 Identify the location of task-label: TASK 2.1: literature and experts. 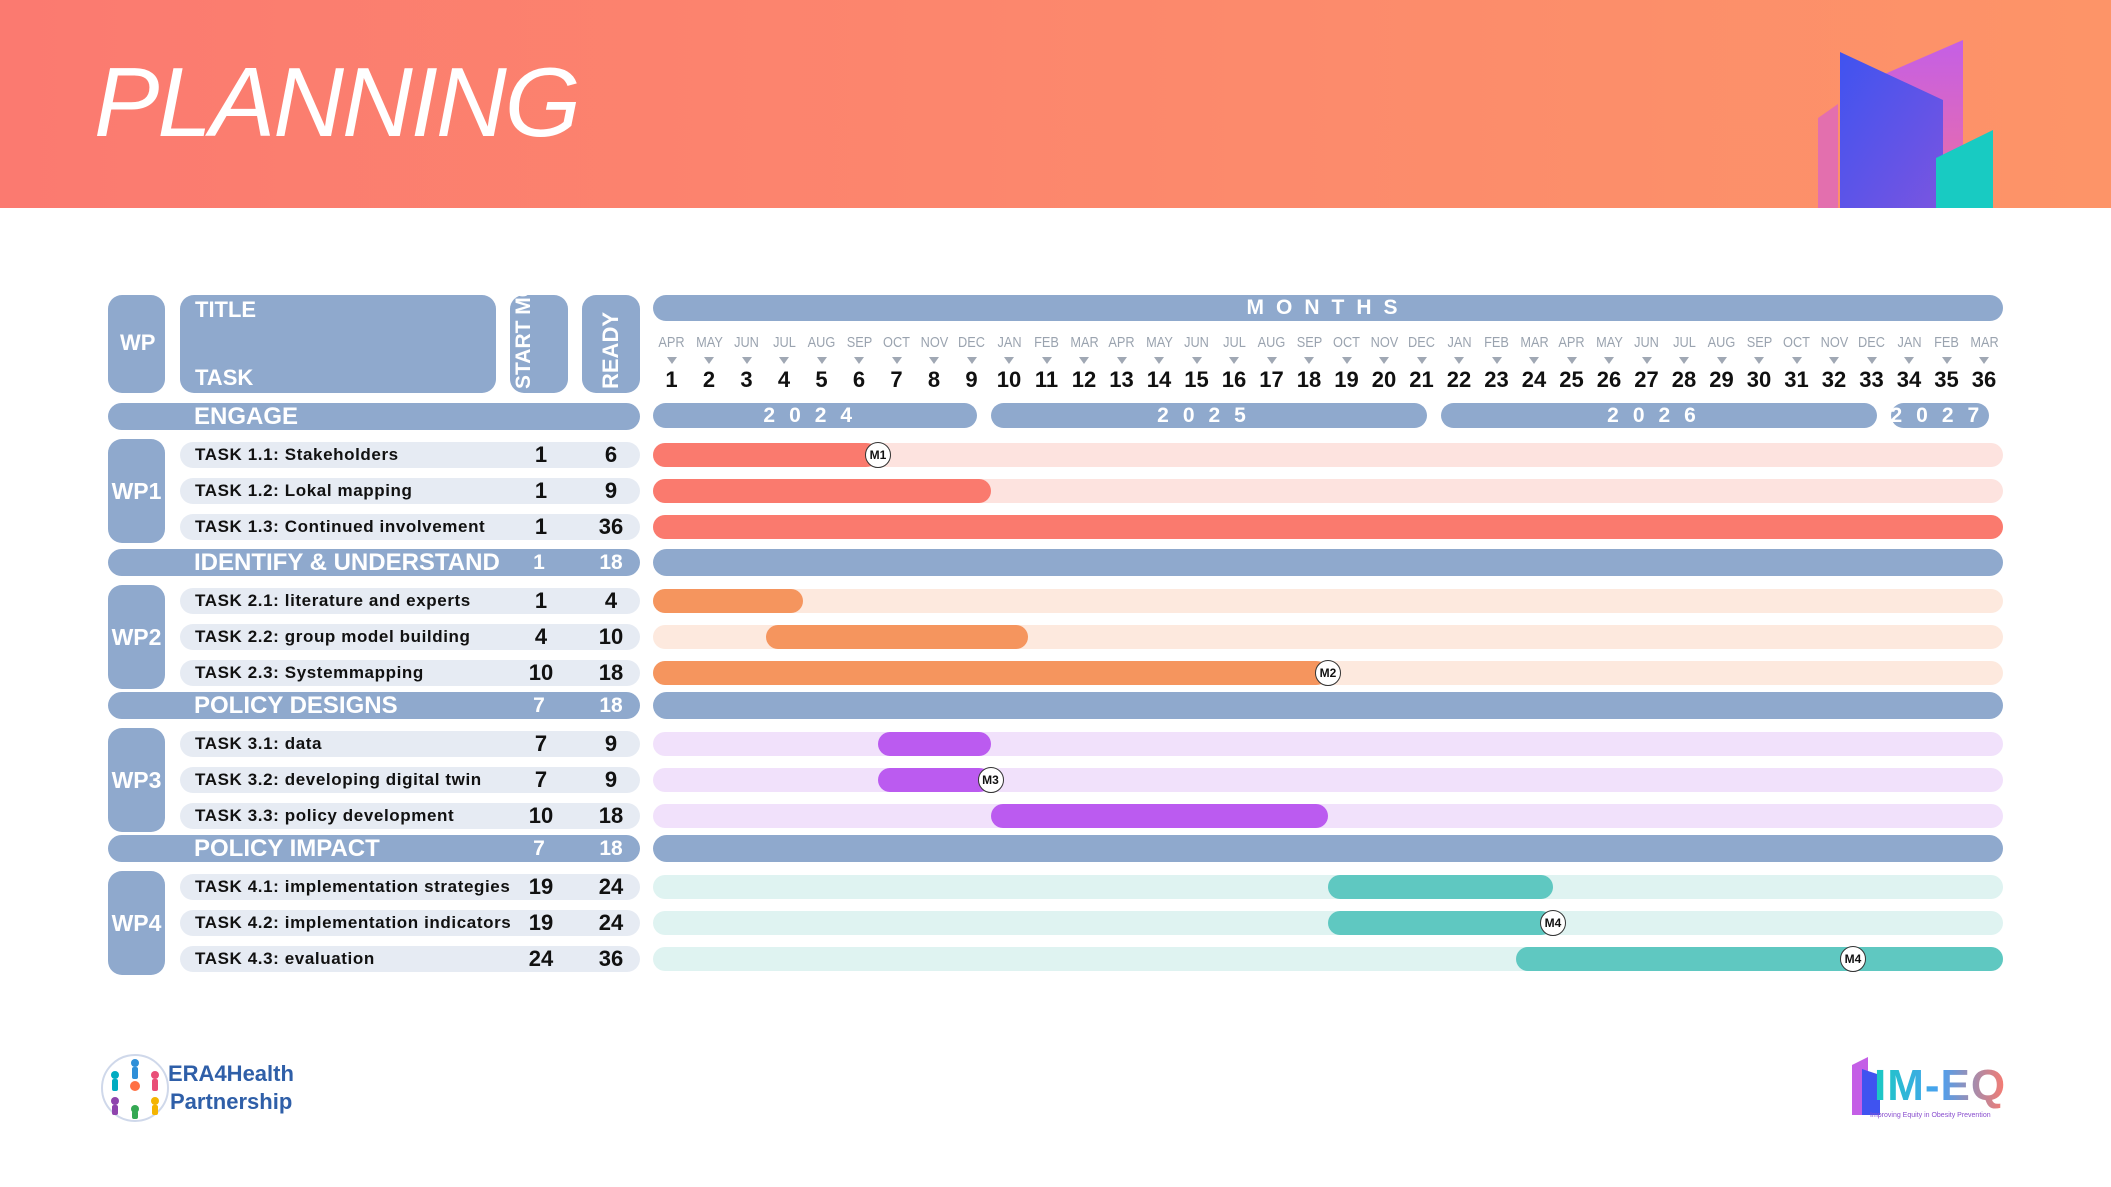
(333, 600).